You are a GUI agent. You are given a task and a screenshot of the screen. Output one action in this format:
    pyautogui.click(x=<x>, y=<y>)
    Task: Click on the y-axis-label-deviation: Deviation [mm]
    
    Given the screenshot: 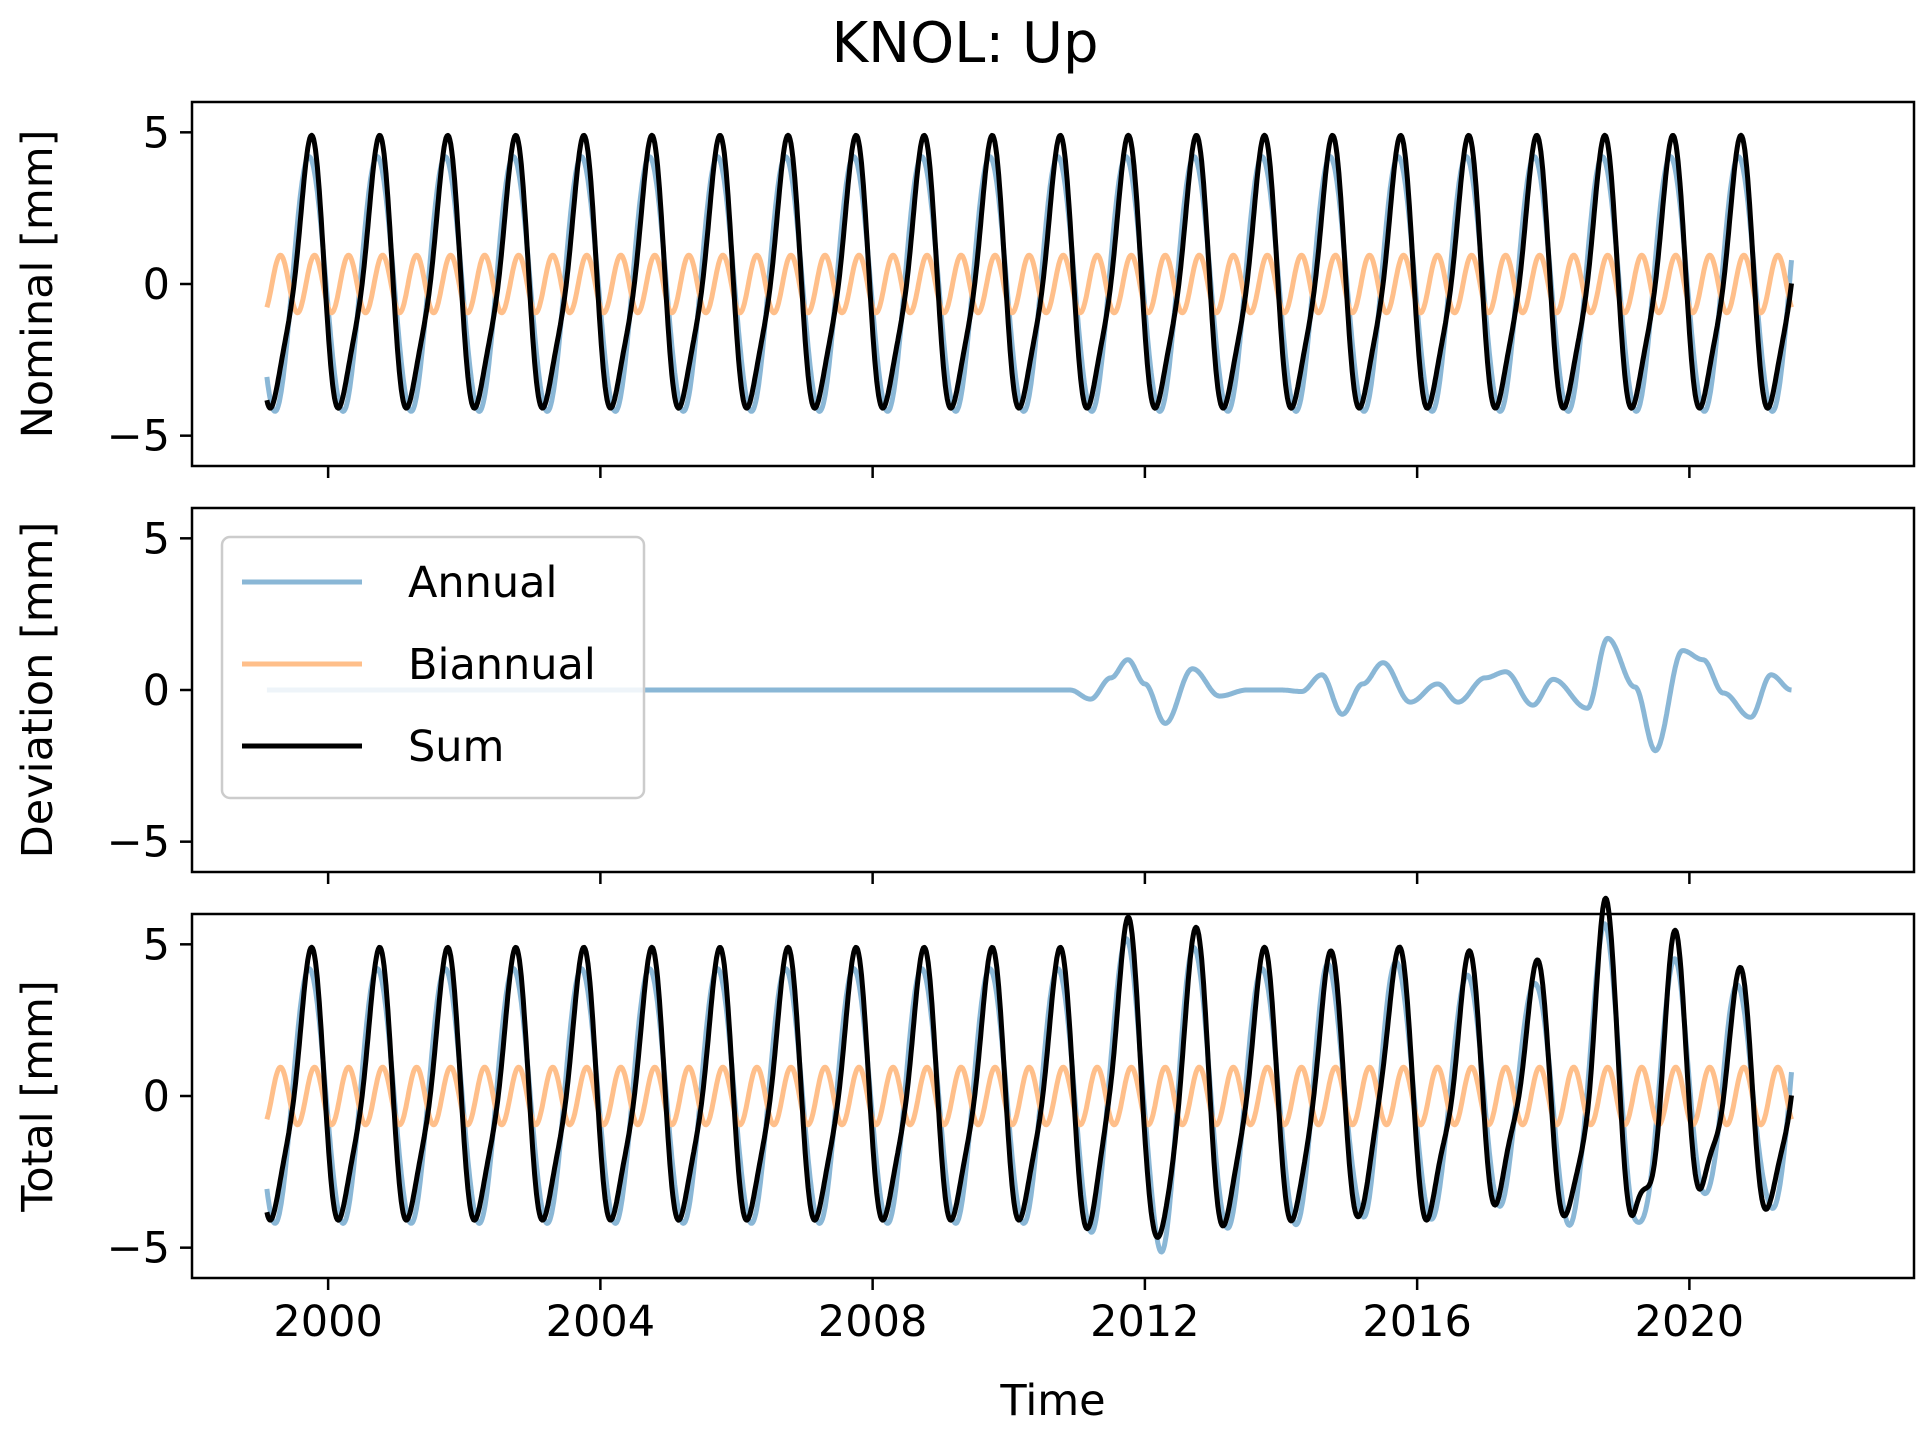 What is the action you would take?
    pyautogui.click(x=38, y=690)
    